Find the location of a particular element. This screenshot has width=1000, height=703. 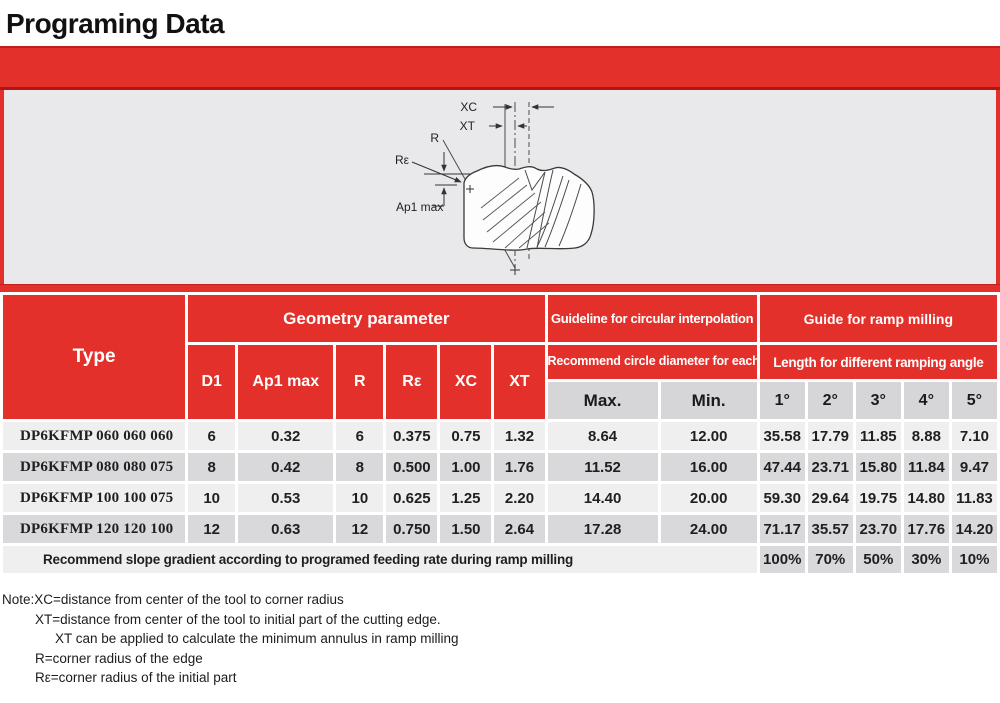

value-cell: 8.88 is located at coordinates (926, 436).